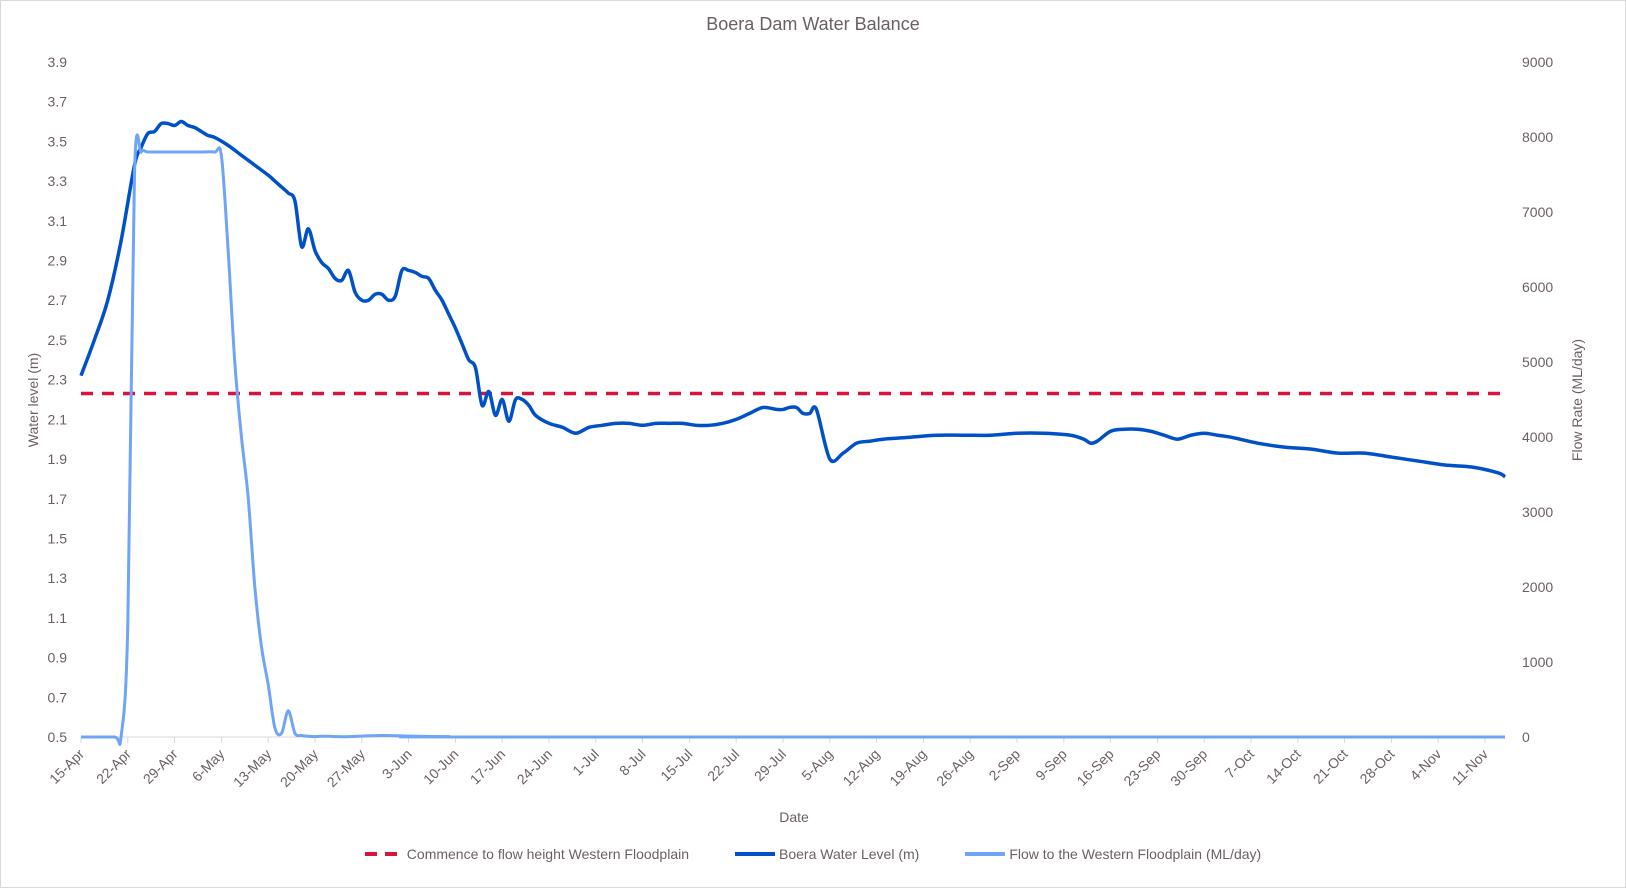 The image size is (1626, 888). What do you see at coordinates (66, 766) in the screenshot?
I see `x-tick-label: 15-Apr` at bounding box center [66, 766].